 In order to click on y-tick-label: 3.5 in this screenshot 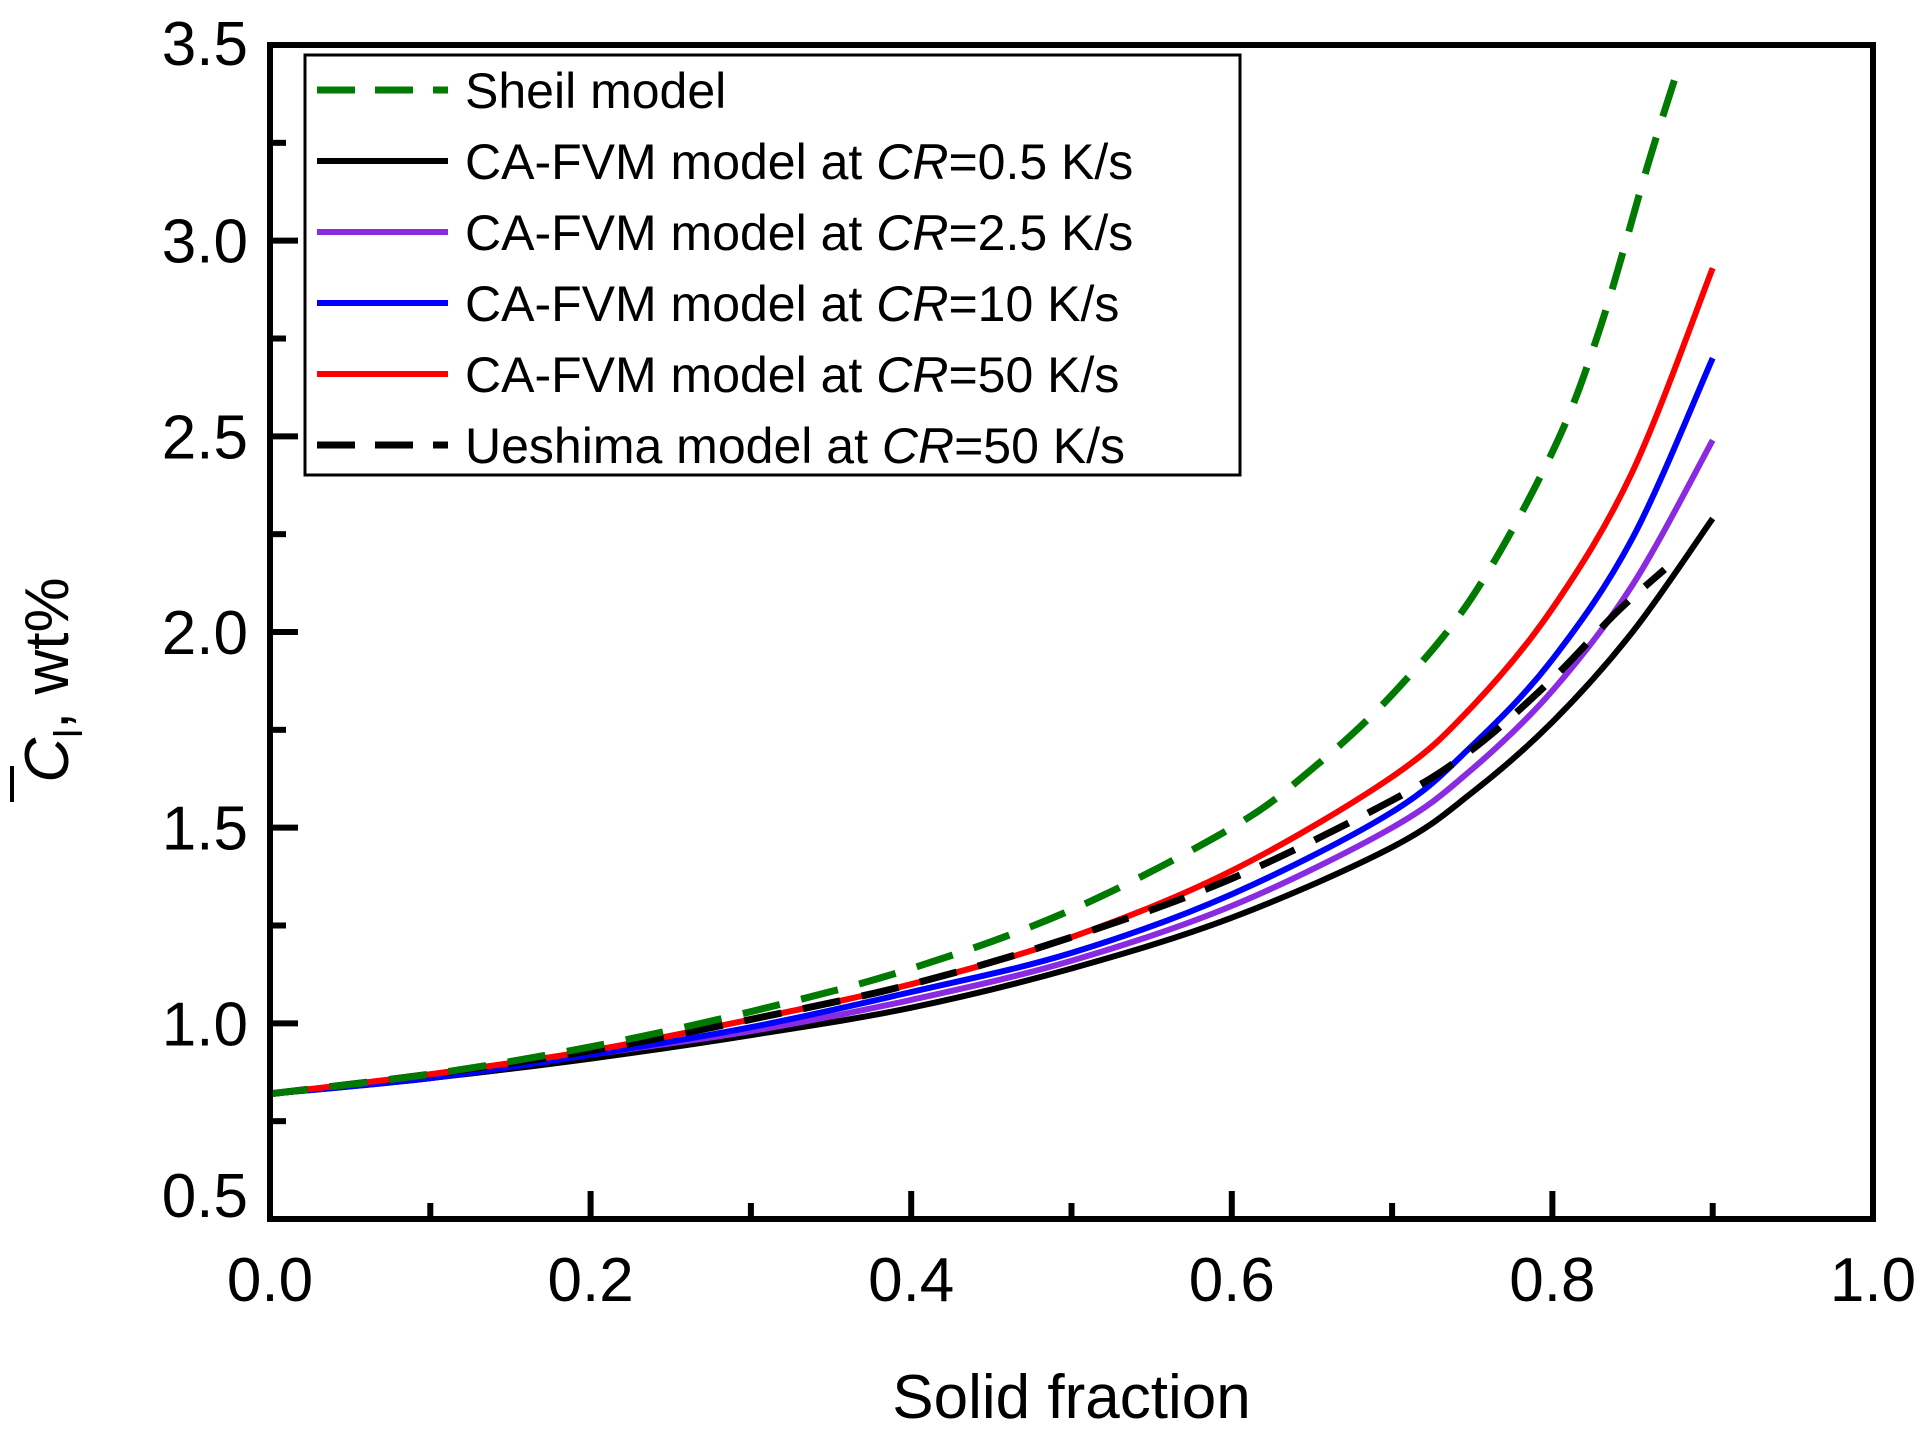, I will do `click(205, 44)`.